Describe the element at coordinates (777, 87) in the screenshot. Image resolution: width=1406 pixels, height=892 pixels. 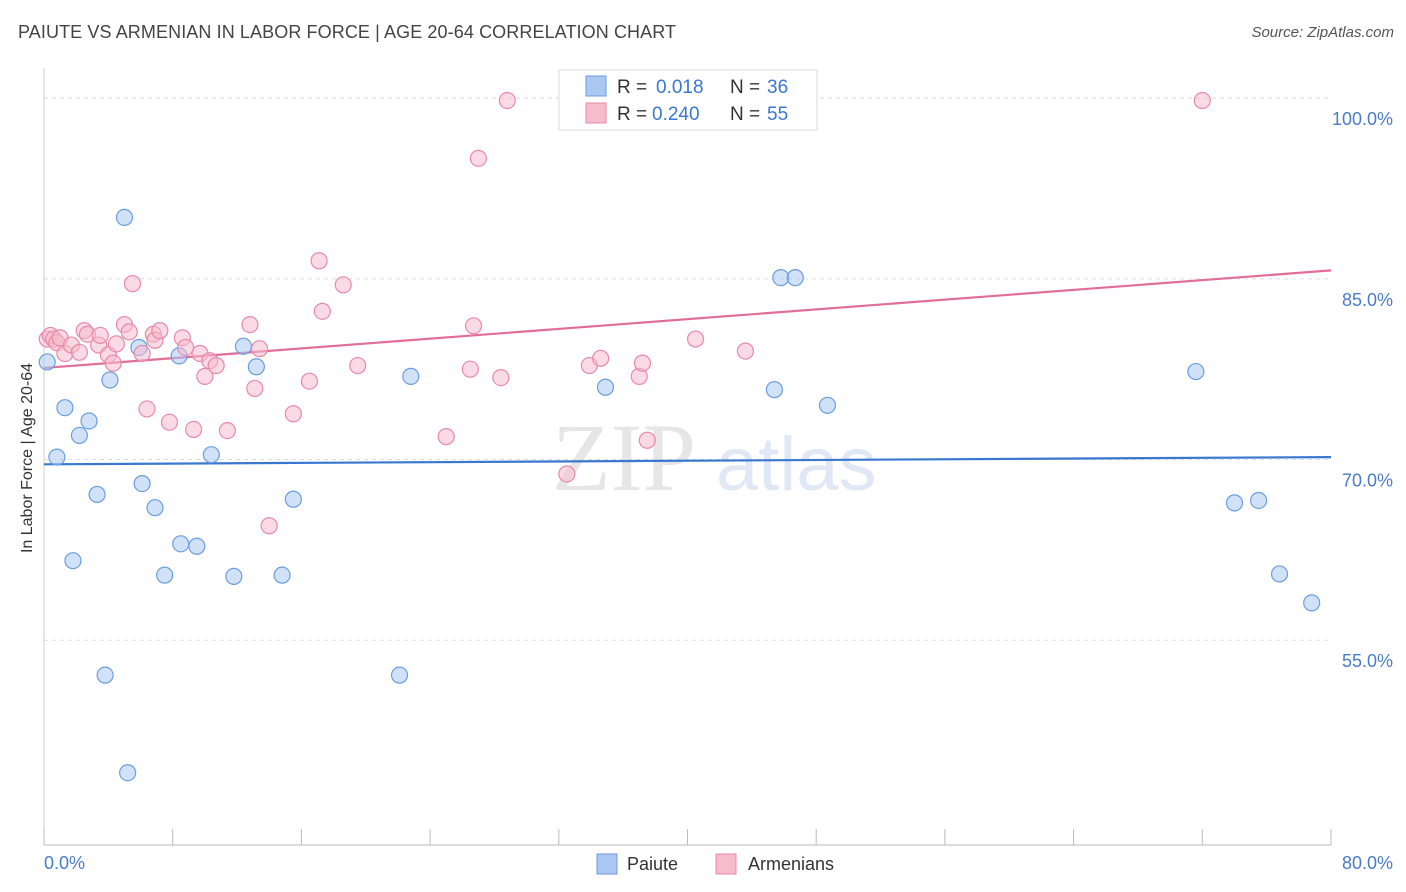
I see `legend-paiute-n-value: 36` at that location.